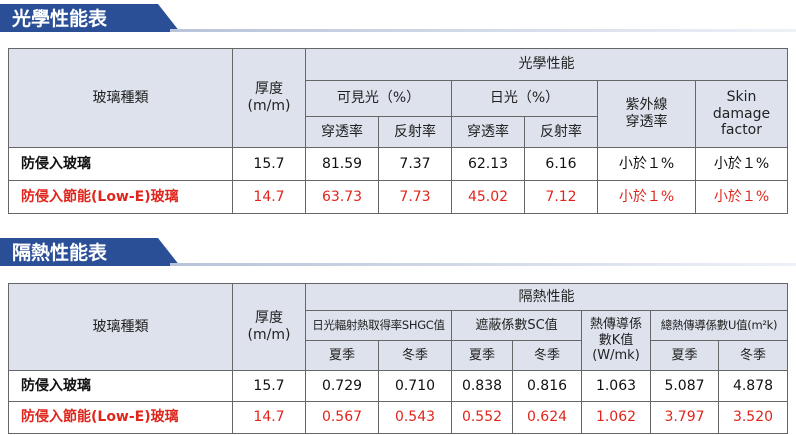  I want to click on header-cell: 日光（%）, so click(524, 98).